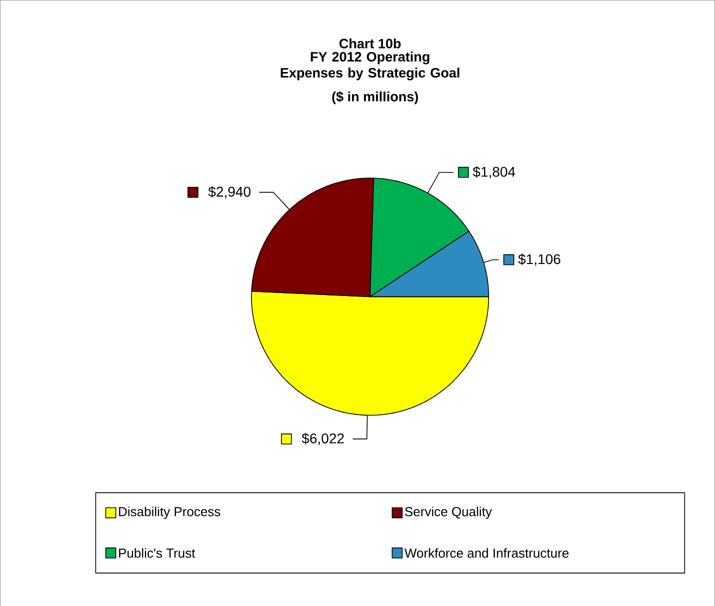  What do you see at coordinates (486, 553) in the screenshot?
I see `legend-label: Workforce and Infrastructure` at bounding box center [486, 553].